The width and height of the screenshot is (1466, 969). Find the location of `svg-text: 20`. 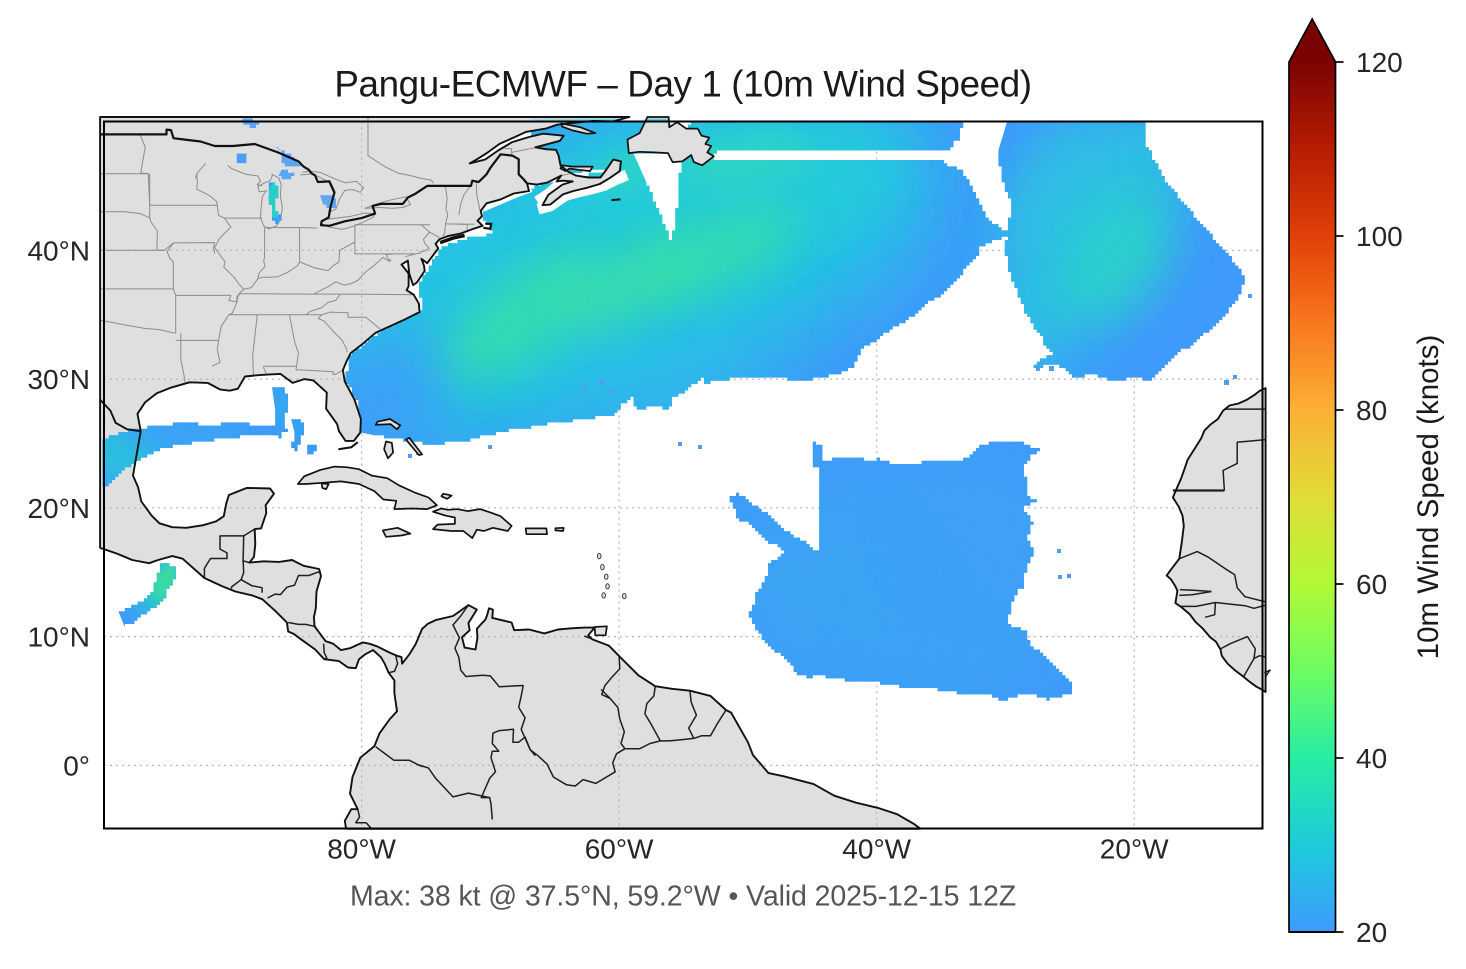

svg-text: 20 is located at coordinates (1371, 932).